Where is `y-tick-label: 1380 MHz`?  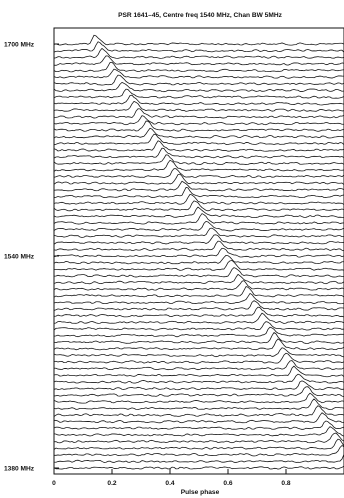 y-tick-label: 1380 MHz is located at coordinates (19, 469).